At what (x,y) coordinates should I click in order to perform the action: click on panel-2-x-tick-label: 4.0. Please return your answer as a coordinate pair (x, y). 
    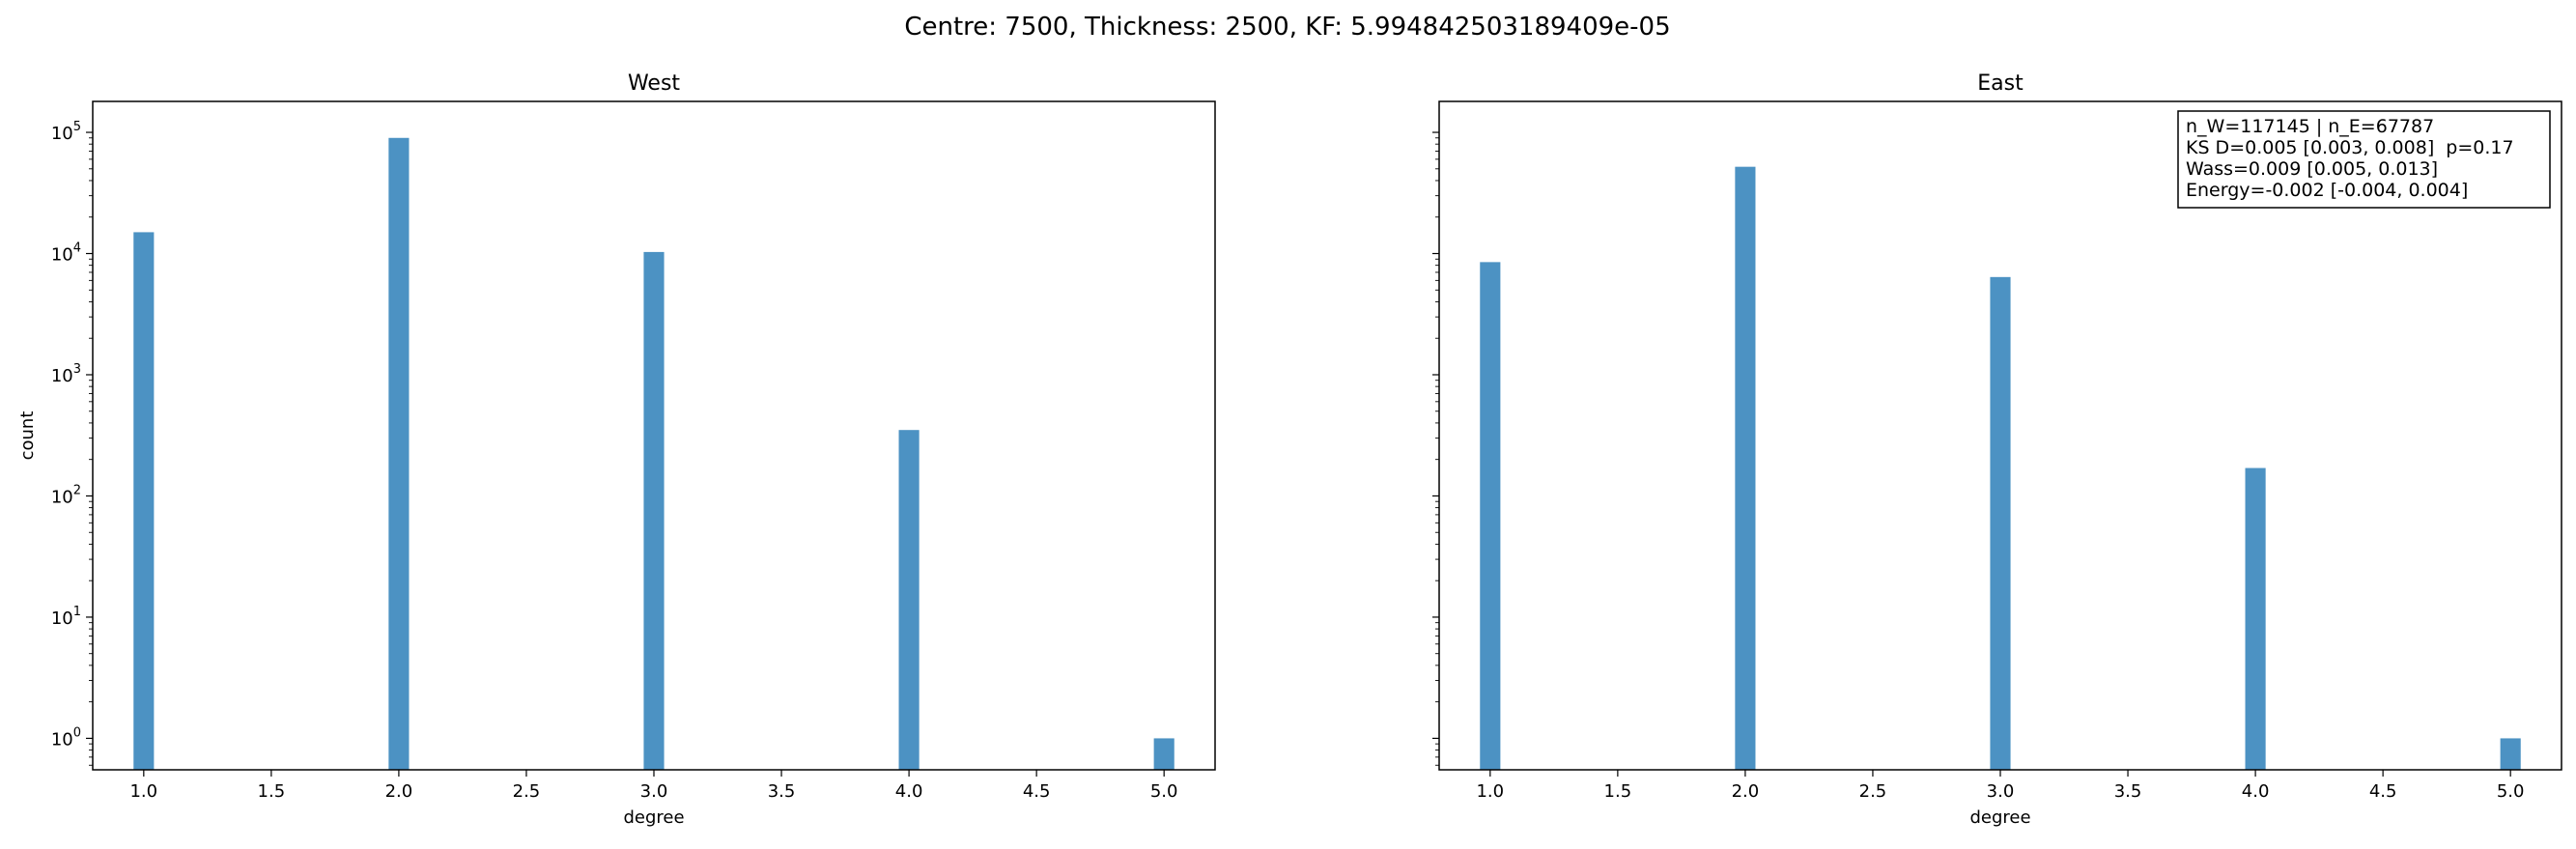
    Looking at the image, I should click on (2256, 792).